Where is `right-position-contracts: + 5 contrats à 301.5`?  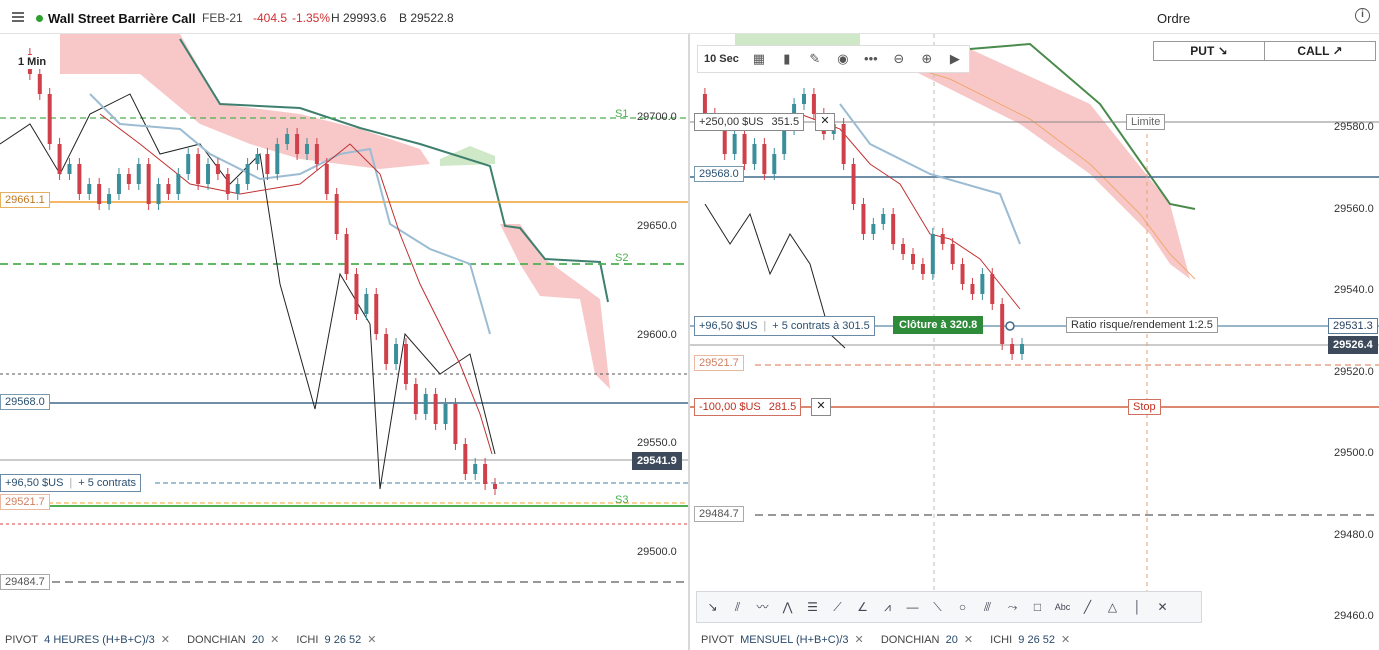
right-position-contracts: + 5 contrats à 301.5 is located at coordinates (821, 326).